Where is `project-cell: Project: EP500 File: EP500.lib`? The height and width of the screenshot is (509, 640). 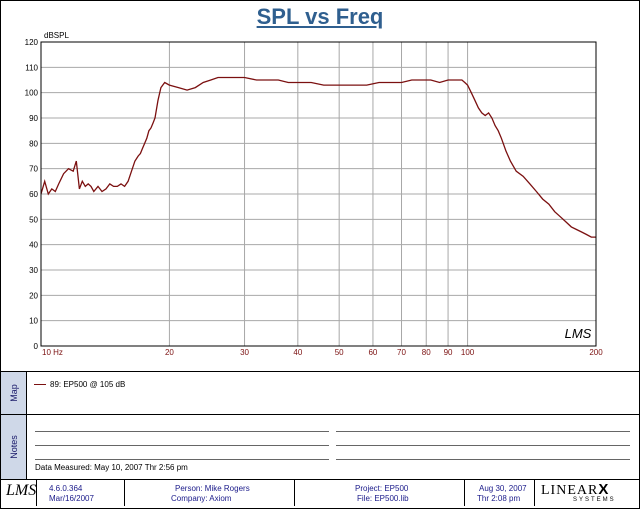
project-cell: Project: EP500 File: EP500.lib is located at coordinates (379, 493).